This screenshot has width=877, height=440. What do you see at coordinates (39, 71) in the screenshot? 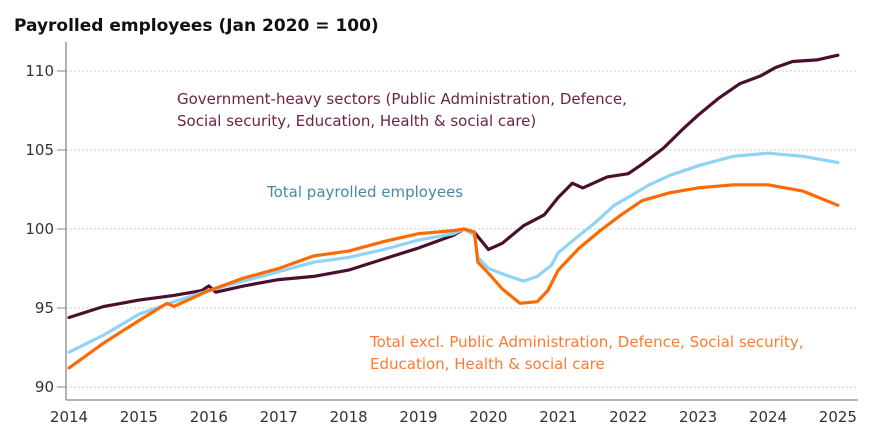
I see `y-tick-label: 110` at bounding box center [39, 71].